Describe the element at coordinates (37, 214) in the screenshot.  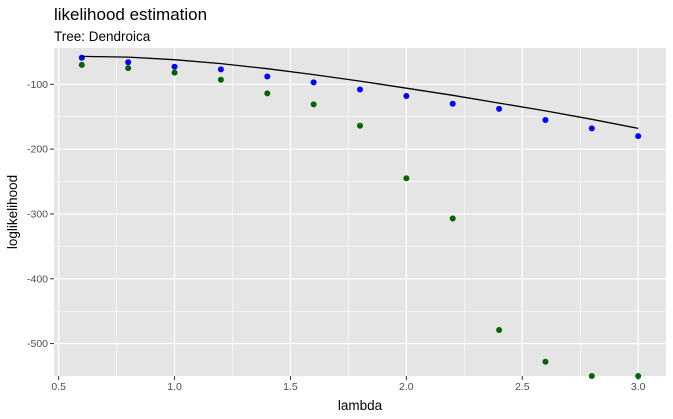
I see `y-tick-label: -300` at that location.